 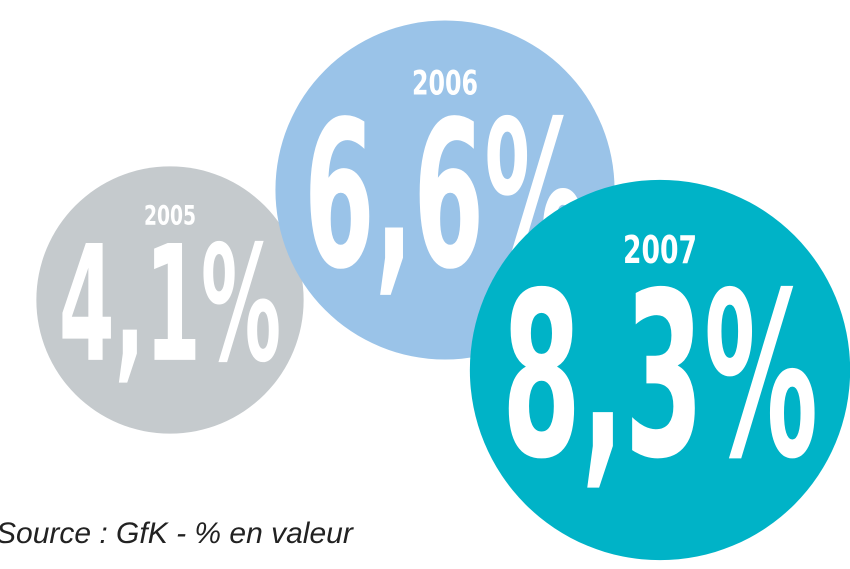 I want to click on year-label: 2007, so click(x=660, y=250).